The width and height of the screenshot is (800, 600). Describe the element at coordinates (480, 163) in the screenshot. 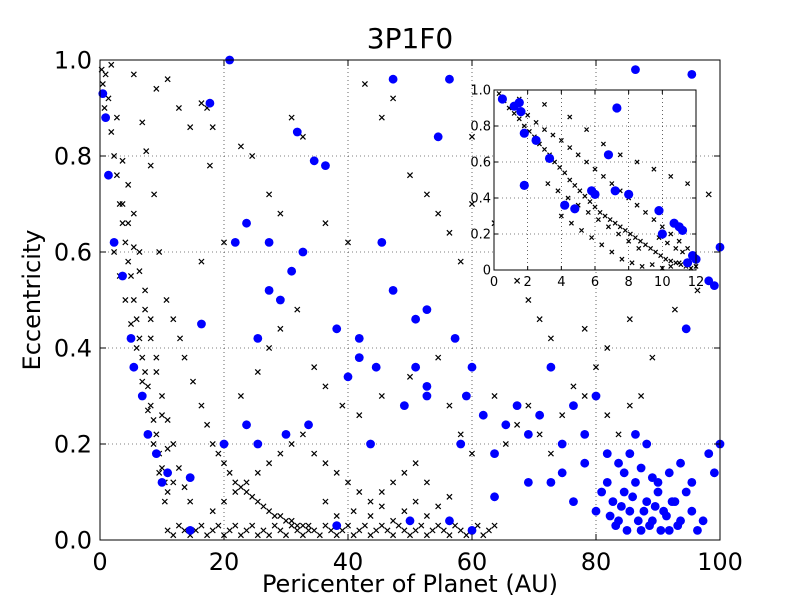

I see `y-tick-label: 0.6` at that location.